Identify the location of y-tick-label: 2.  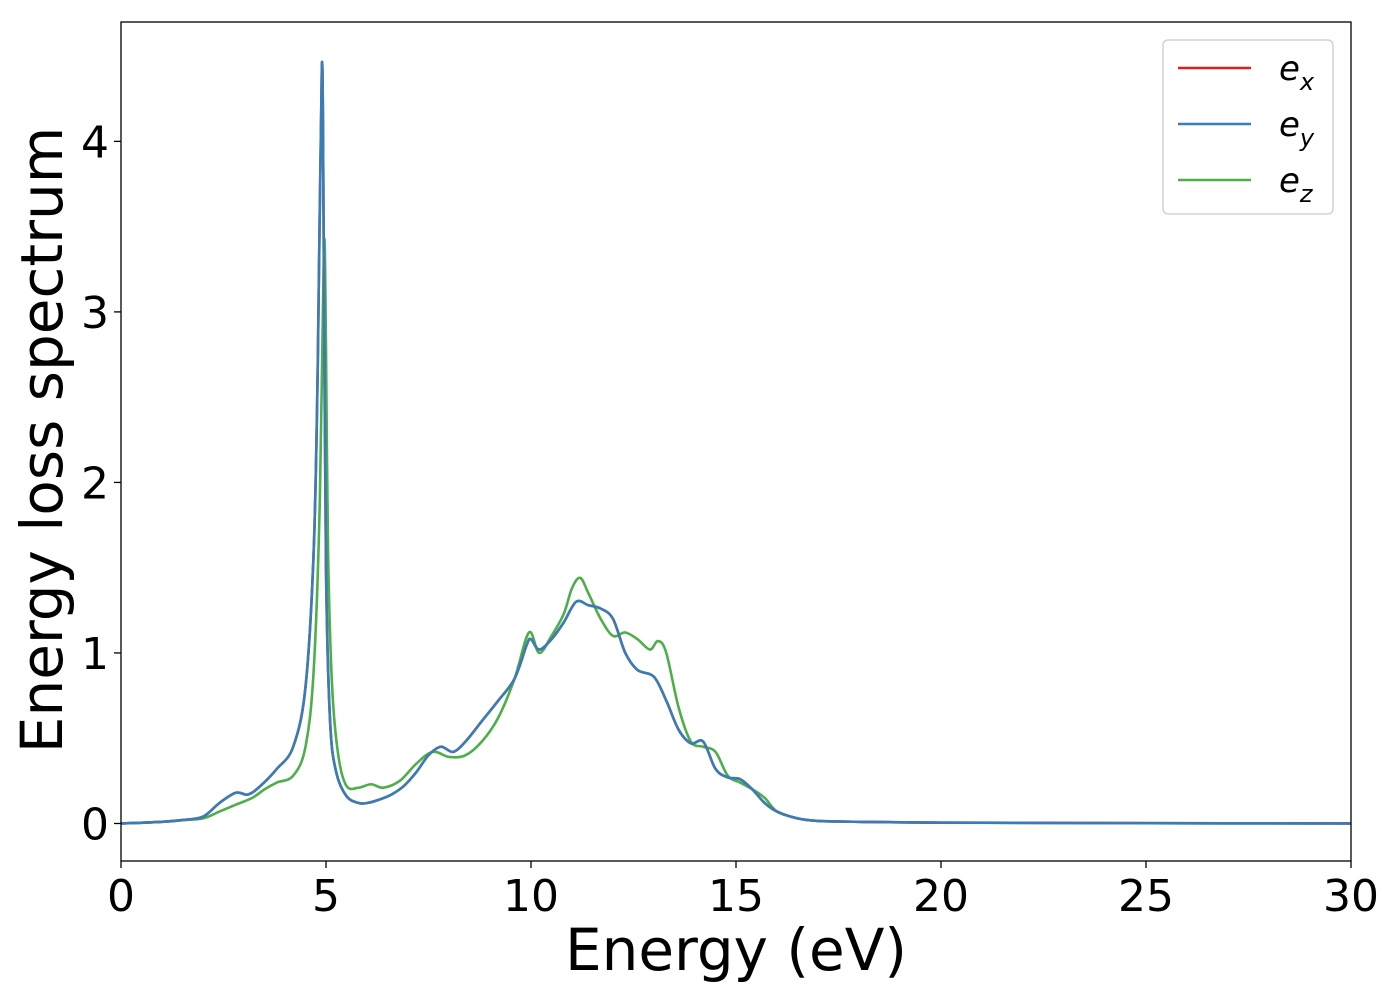
(95, 483).